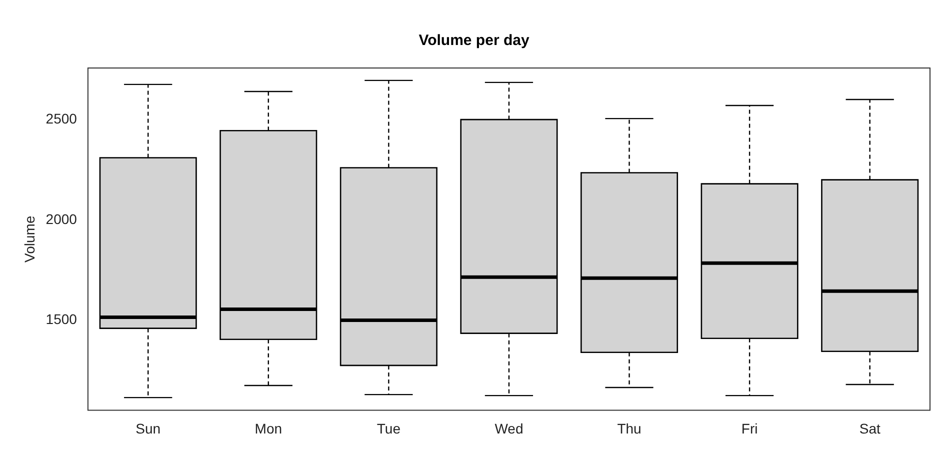  Describe the element at coordinates (29, 239) in the screenshot. I see `y-axis-title: Volume` at that location.